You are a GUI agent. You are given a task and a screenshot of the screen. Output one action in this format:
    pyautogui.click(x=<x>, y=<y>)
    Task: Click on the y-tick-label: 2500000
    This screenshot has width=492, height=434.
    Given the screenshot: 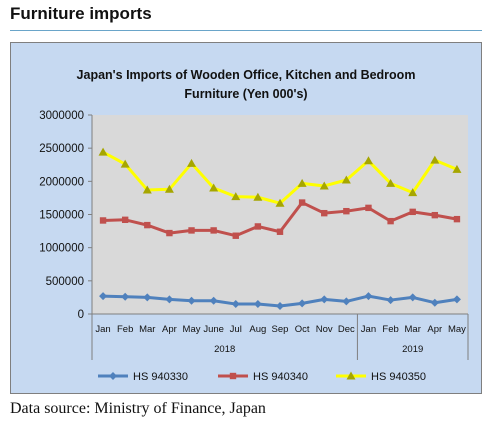 What is the action you would take?
    pyautogui.click(x=61, y=149)
    